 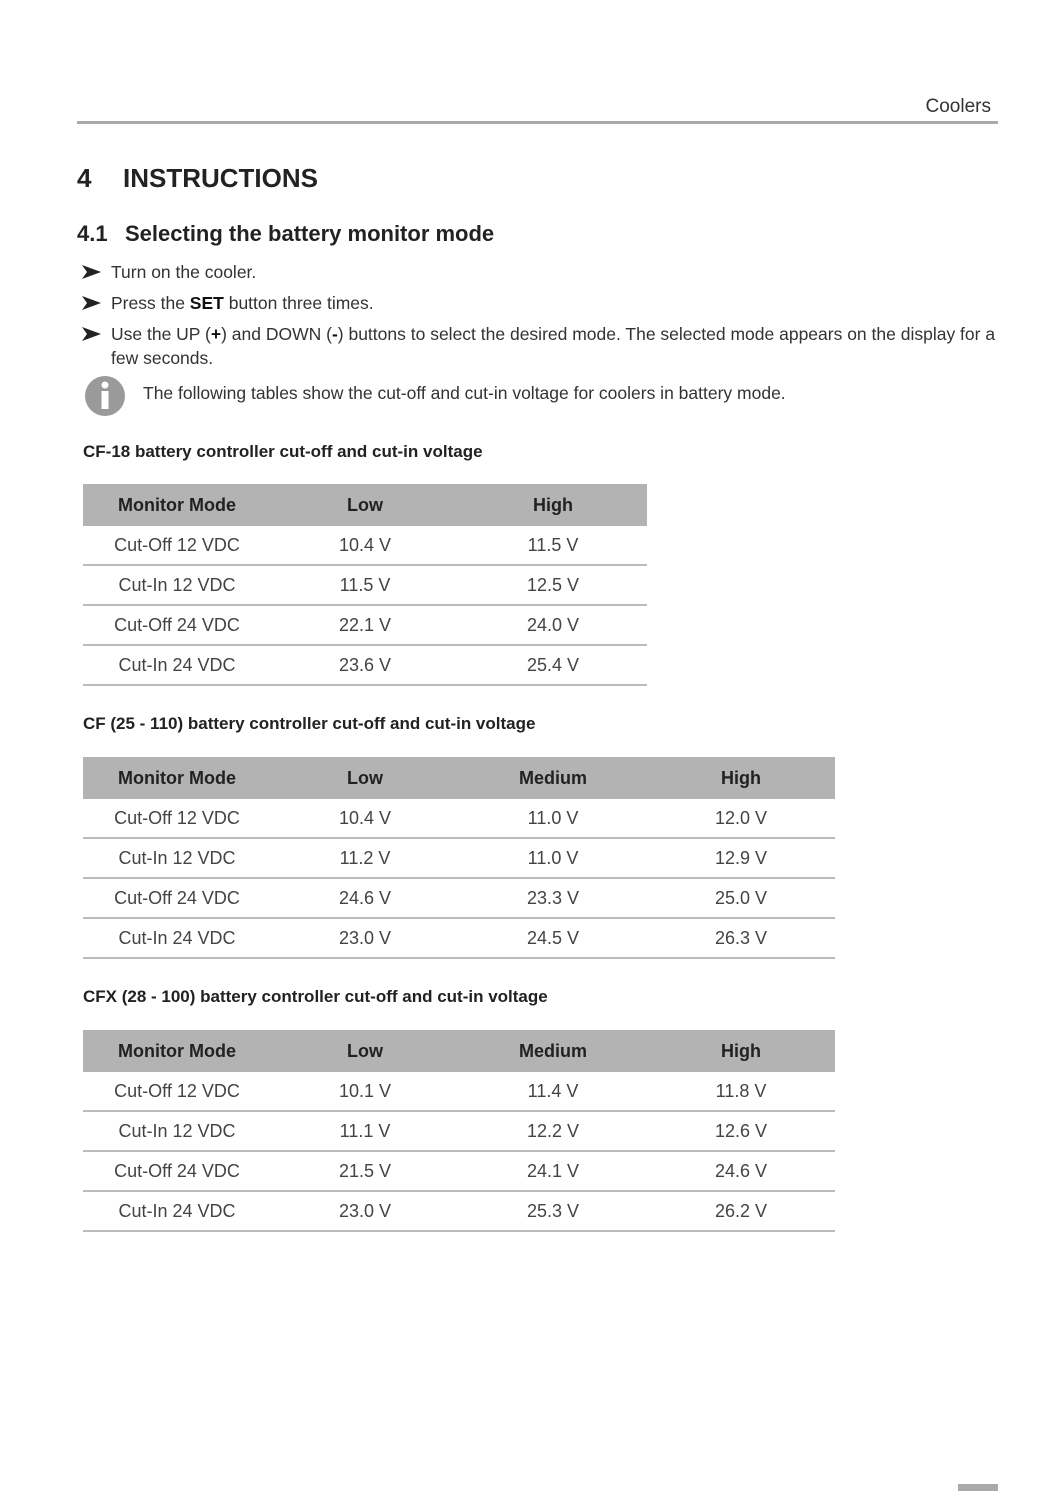 I want to click on table-cell: 24.5 V, so click(x=553, y=938).